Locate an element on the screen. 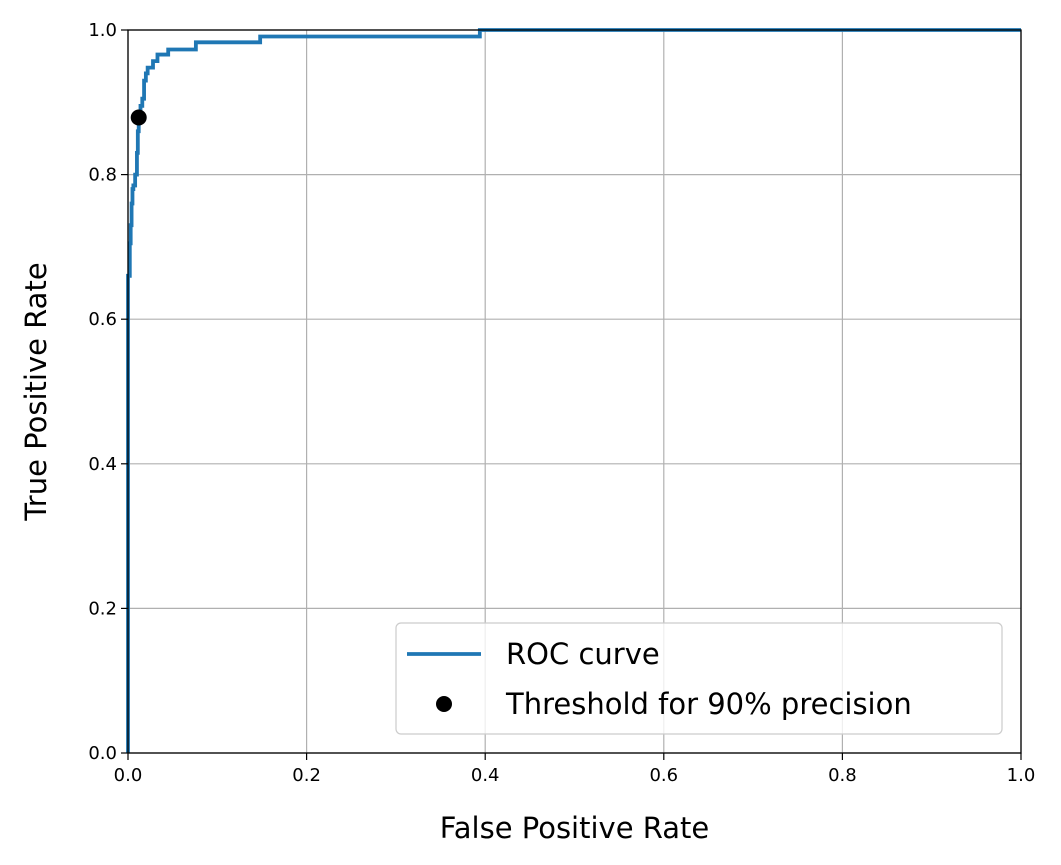  legend: ROC curve Threshold for 90% precision is located at coordinates (699, 678).